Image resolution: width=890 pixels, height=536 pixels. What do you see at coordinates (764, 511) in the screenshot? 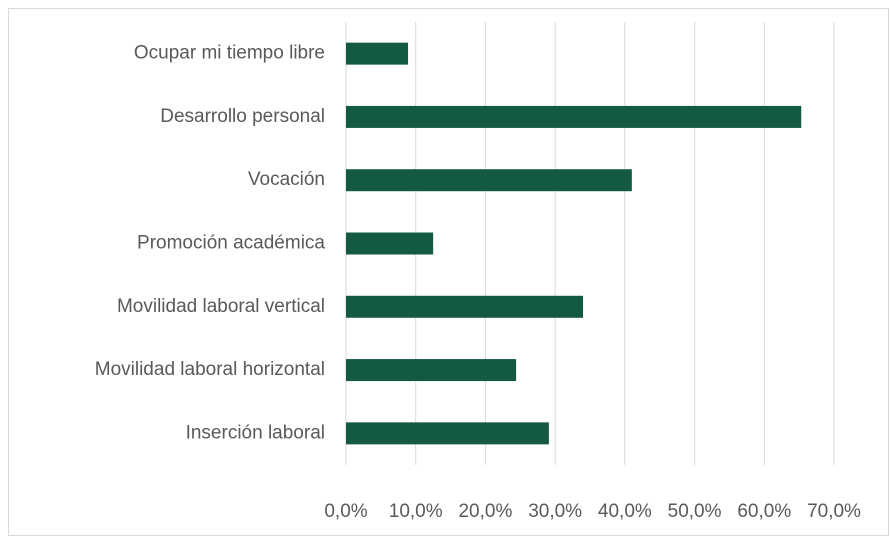
I see `x-tick-label: 60,0%` at bounding box center [764, 511].